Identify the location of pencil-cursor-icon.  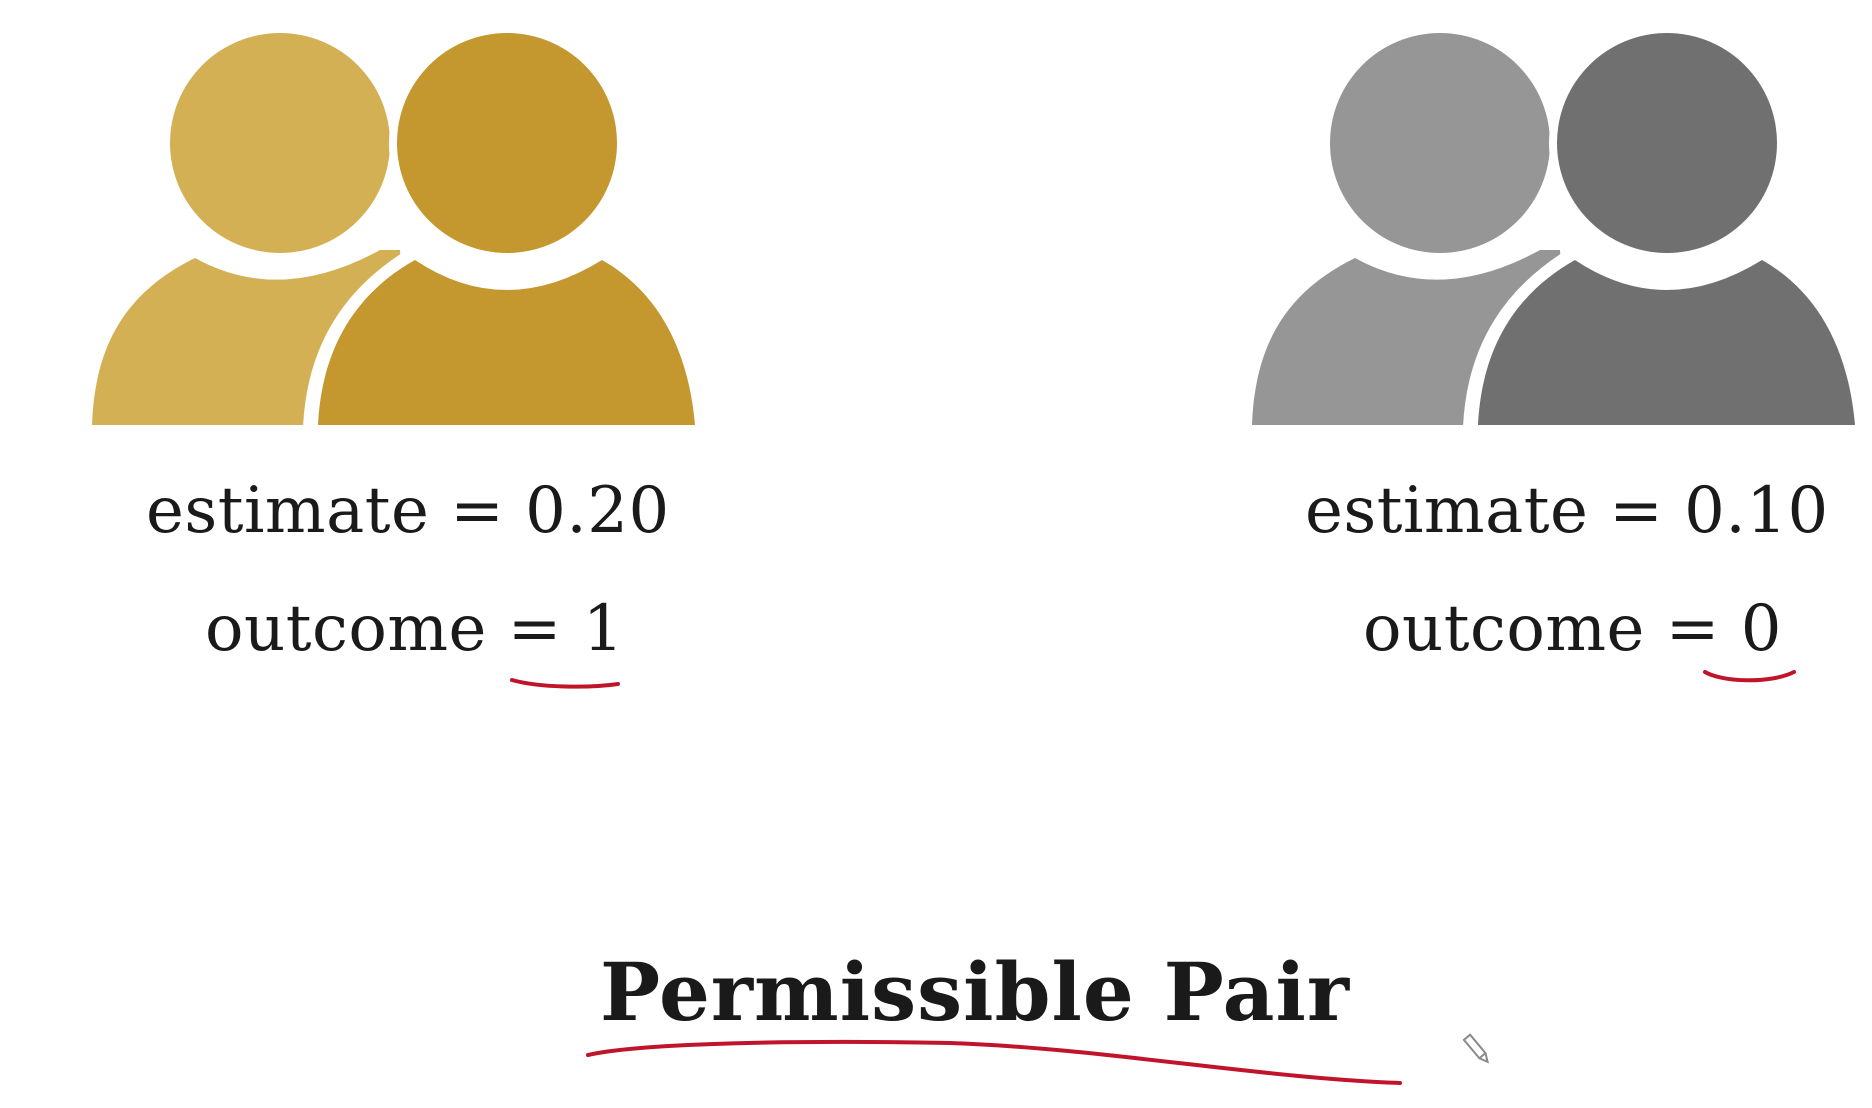
(1476, 1048).